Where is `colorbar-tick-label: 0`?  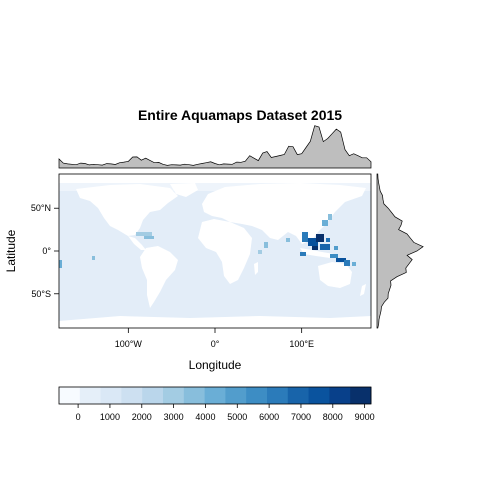 colorbar-tick-label: 0 is located at coordinates (78, 417).